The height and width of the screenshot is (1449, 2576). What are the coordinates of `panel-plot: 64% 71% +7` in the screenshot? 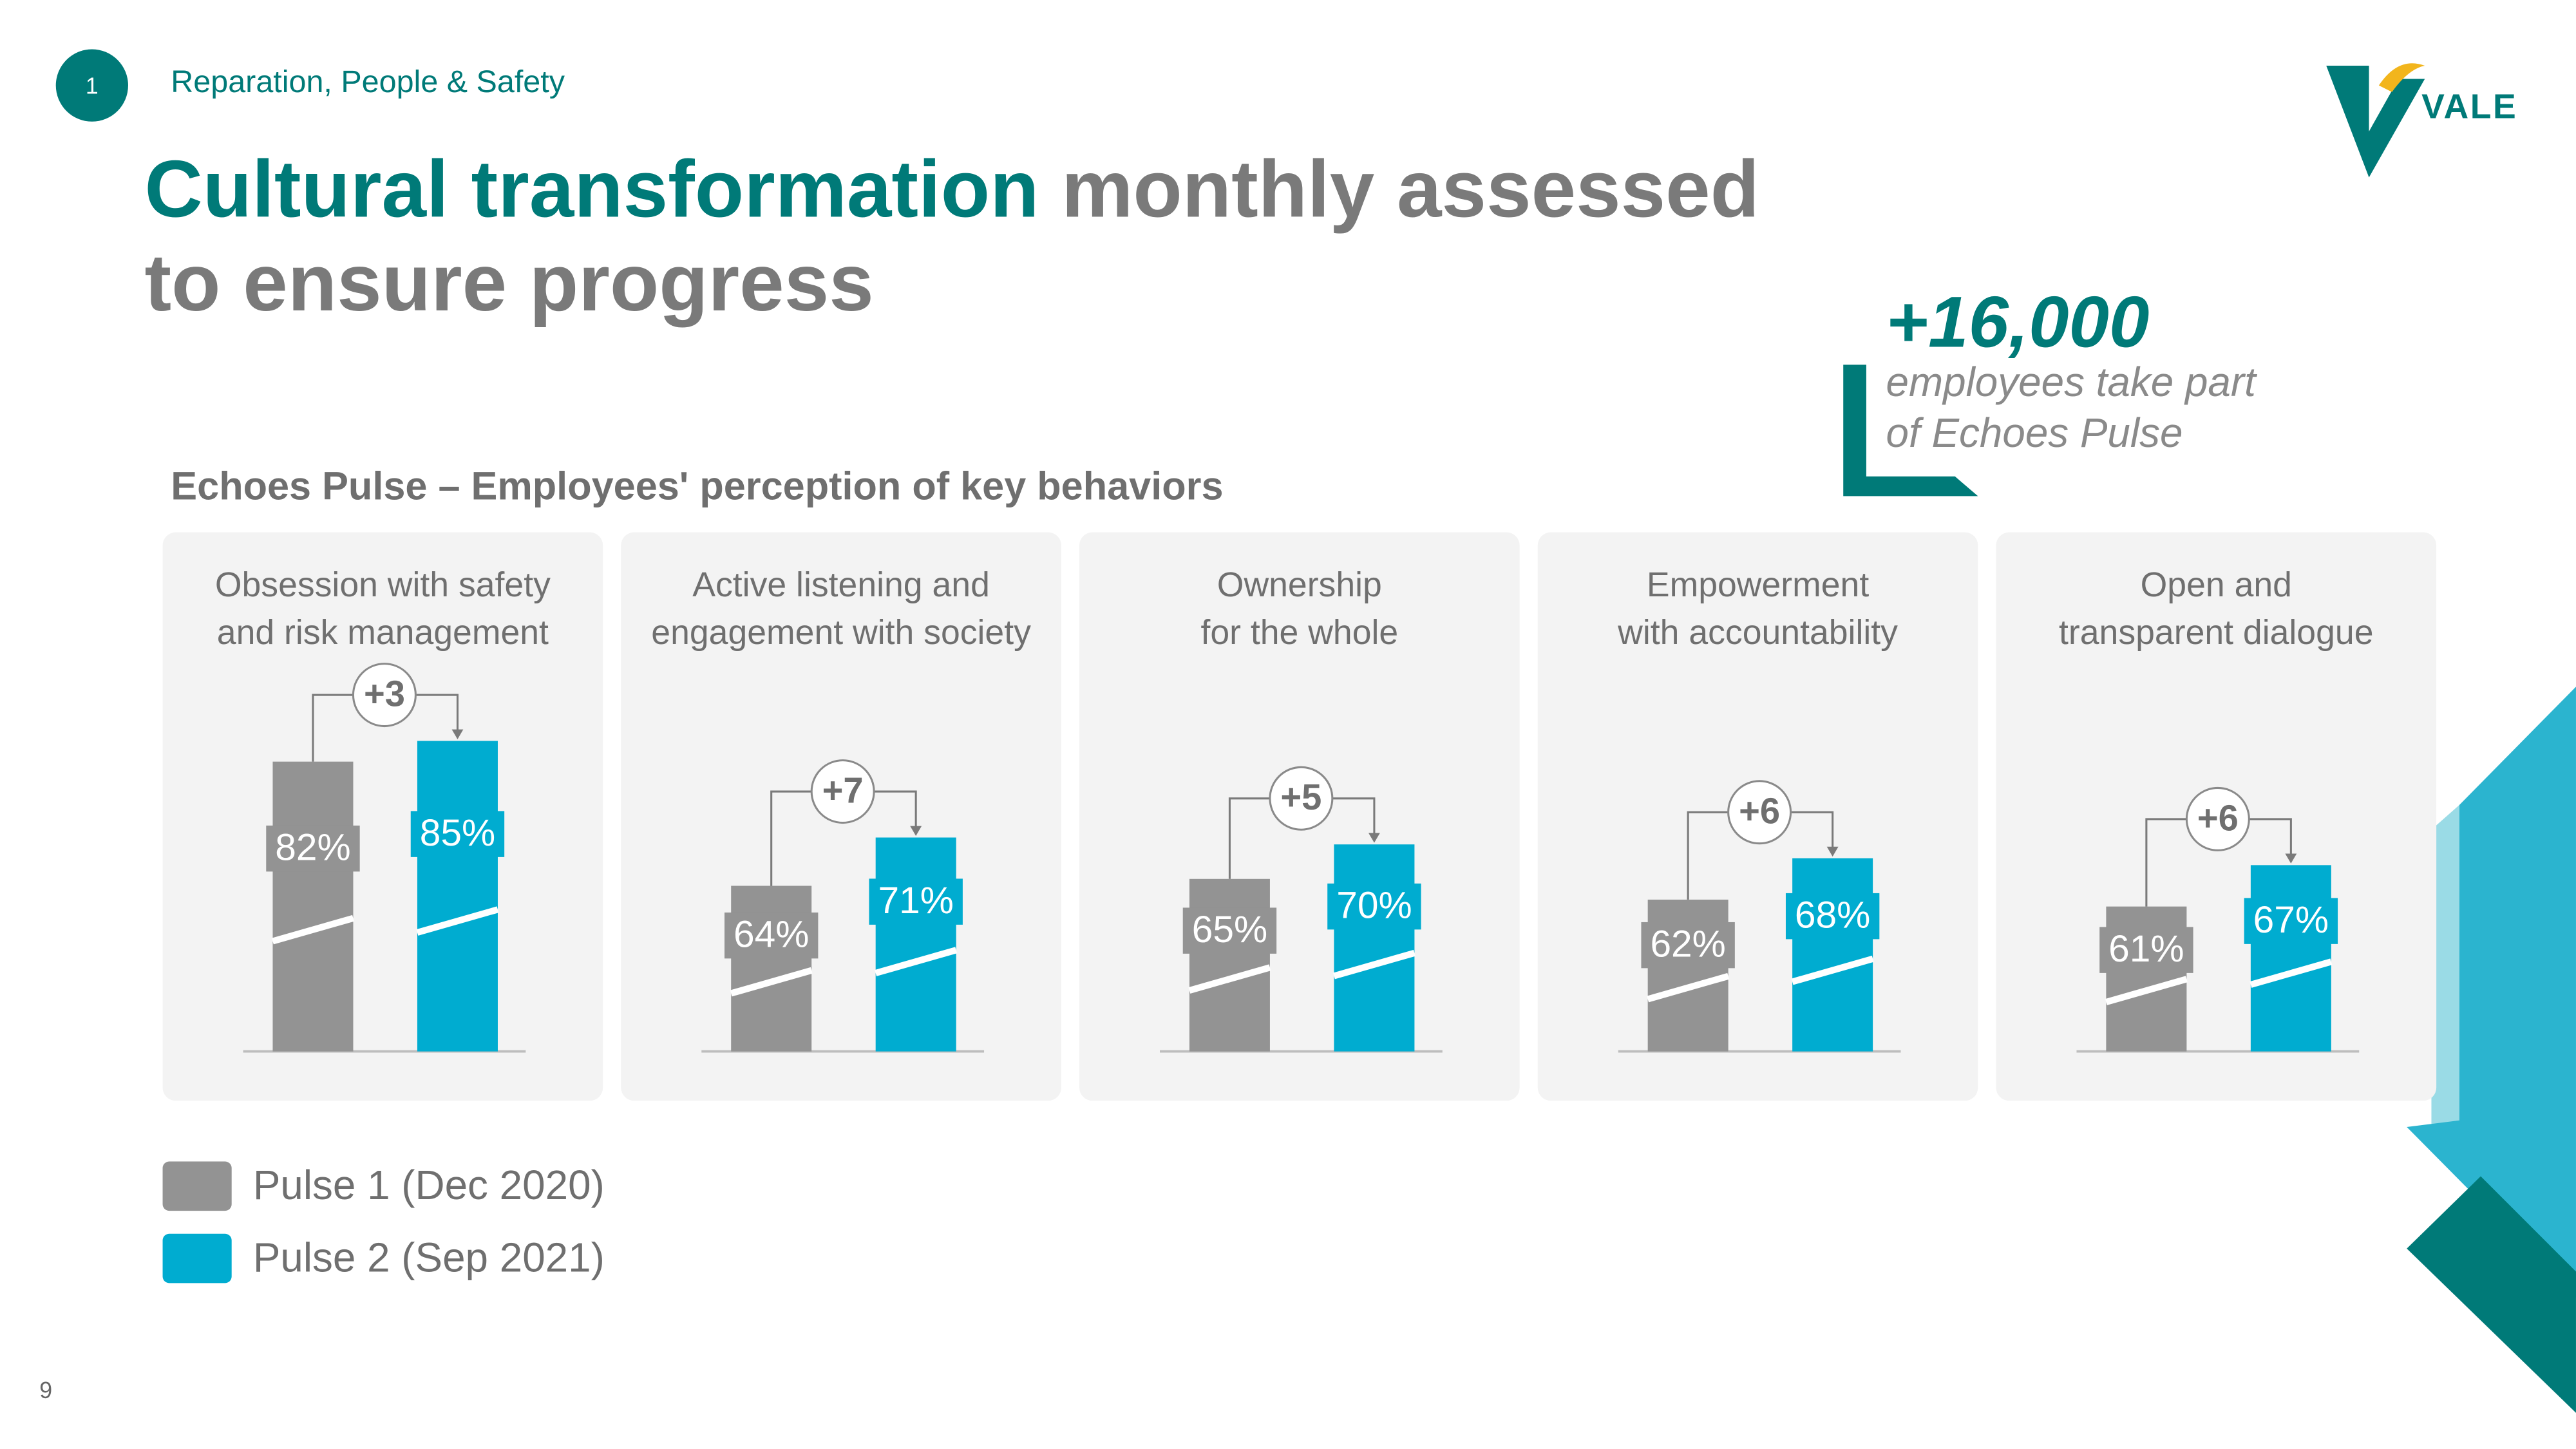 It's located at (843, 906).